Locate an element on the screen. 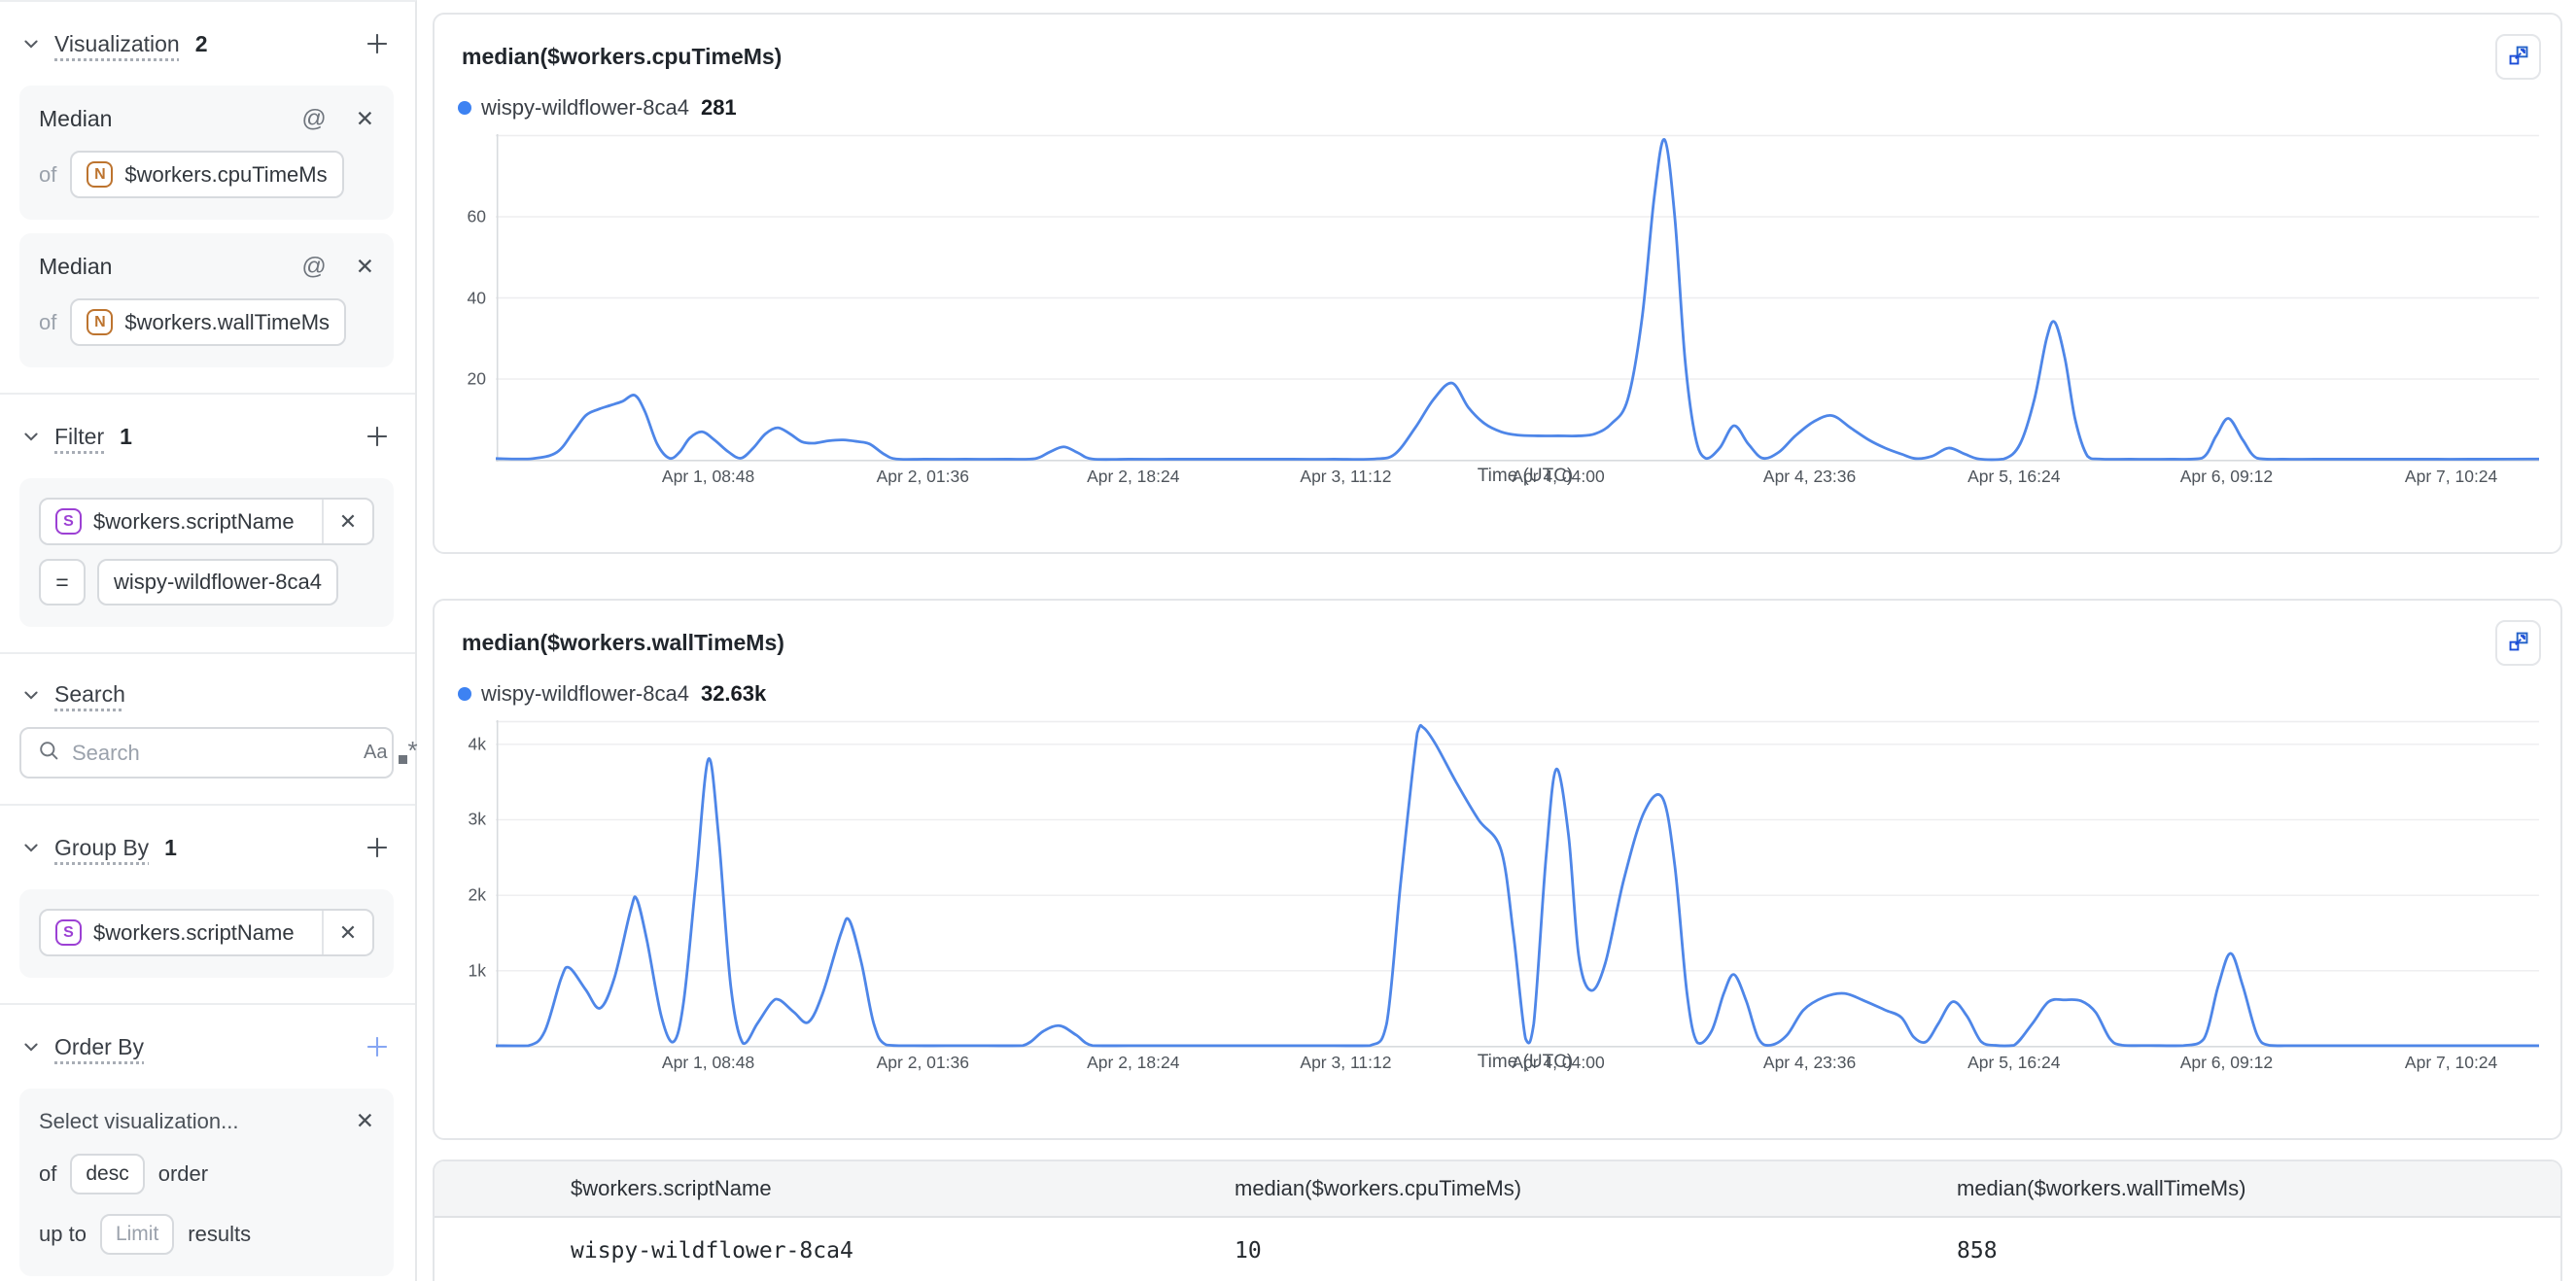 The height and width of the screenshot is (1281, 2576). match-case-toggle: Aa is located at coordinates (376, 753).